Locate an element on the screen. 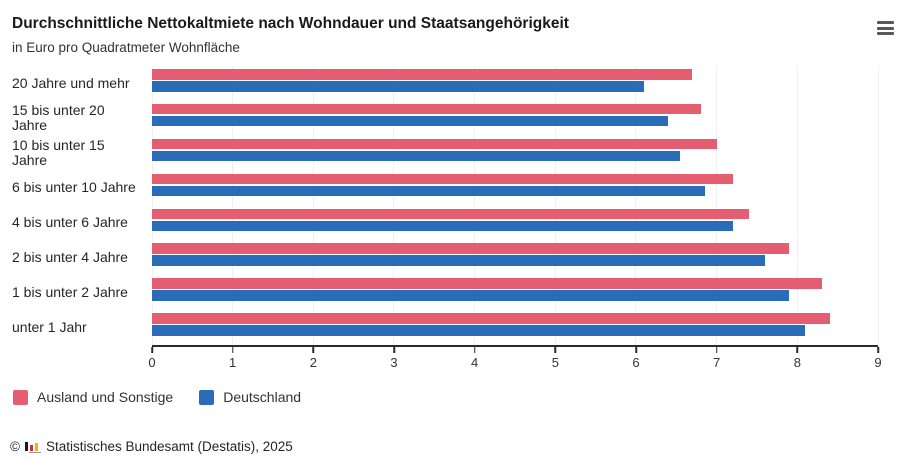 Image resolution: width=911 pixels, height=460 pixels. chart-row: 4 bis unter 6 Jahre is located at coordinates (439, 223).